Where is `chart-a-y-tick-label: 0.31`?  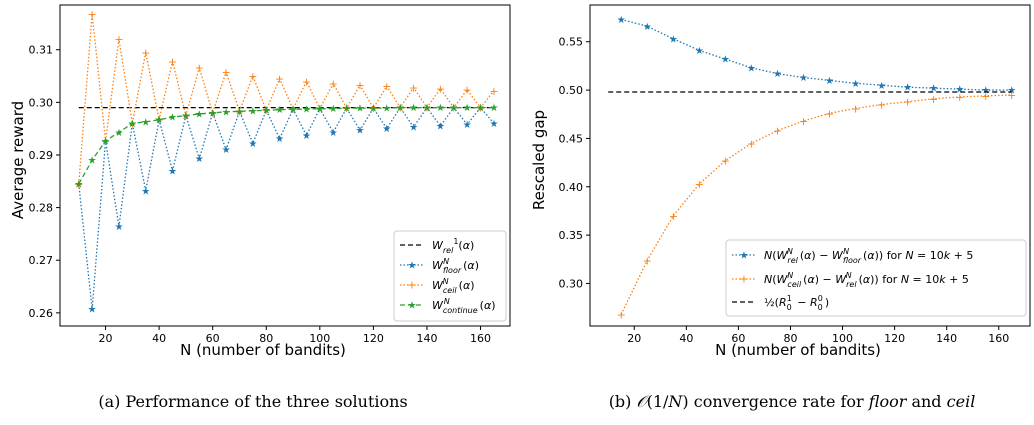 chart-a-y-tick-label: 0.31 is located at coordinates (41, 50).